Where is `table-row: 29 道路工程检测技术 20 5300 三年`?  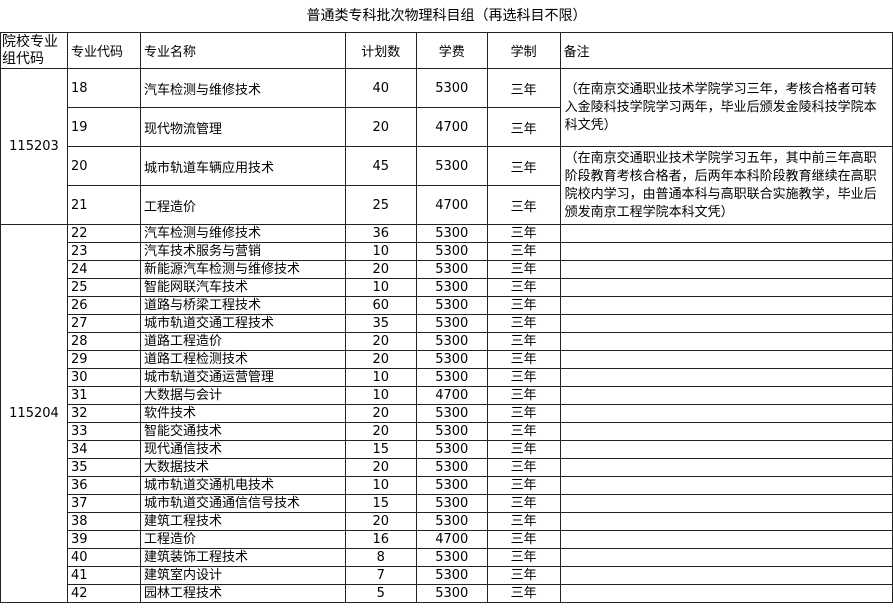
table-row: 29 道路工程检测技术 20 5300 三年 is located at coordinates (447, 359).